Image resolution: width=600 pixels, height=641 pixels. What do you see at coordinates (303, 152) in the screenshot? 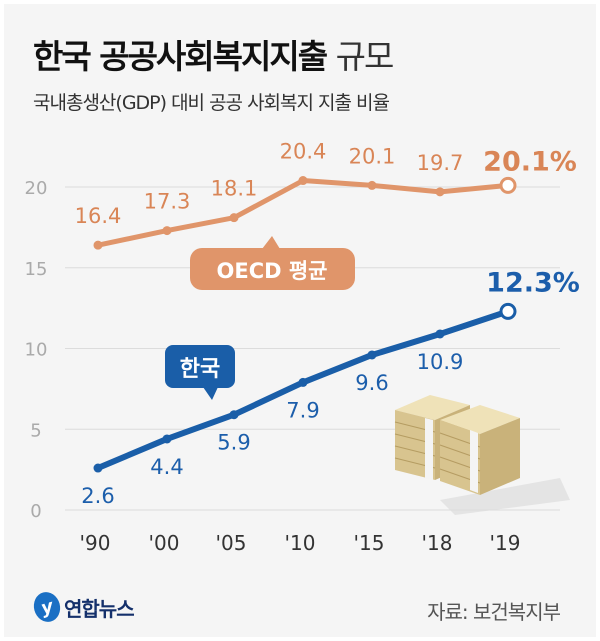
I see `data-label: 20.4` at bounding box center [303, 152].